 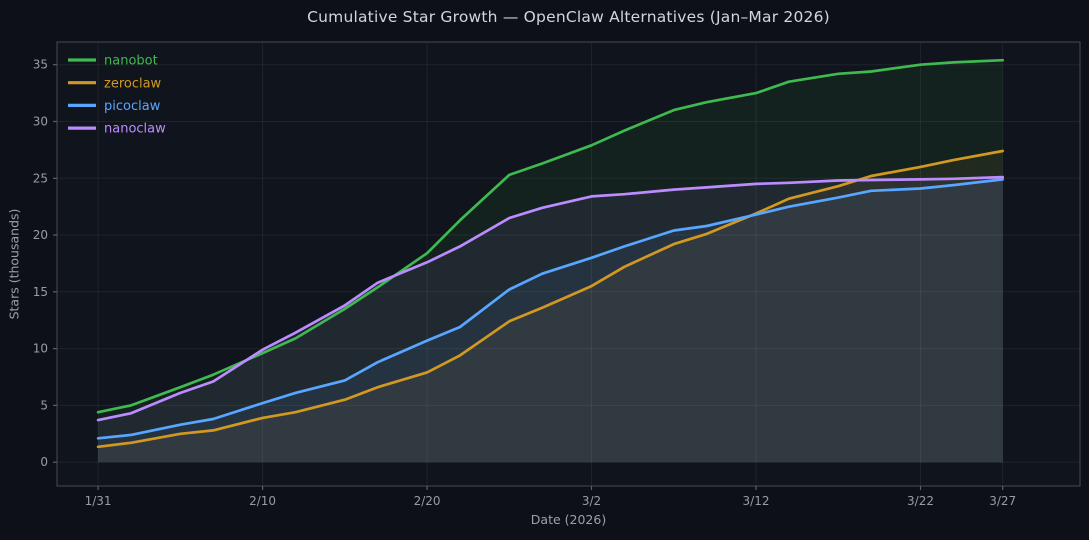 I want to click on y-tick-label: 5, so click(x=44, y=405).